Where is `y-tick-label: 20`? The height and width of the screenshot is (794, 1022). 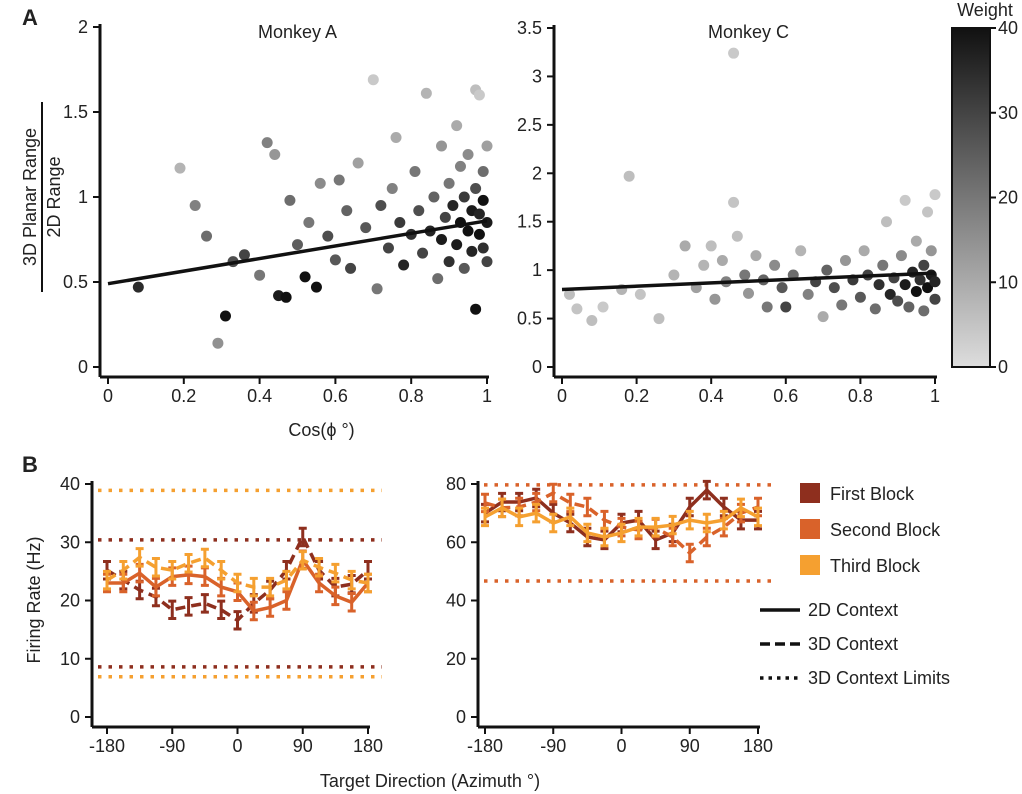 y-tick-label: 20 is located at coordinates (70, 601).